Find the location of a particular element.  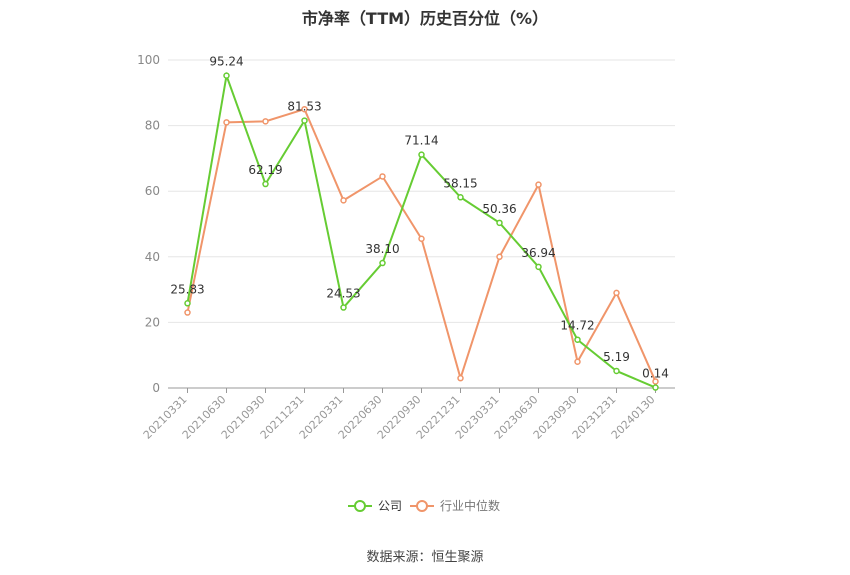

data-label: 25.83 is located at coordinates (187, 289).